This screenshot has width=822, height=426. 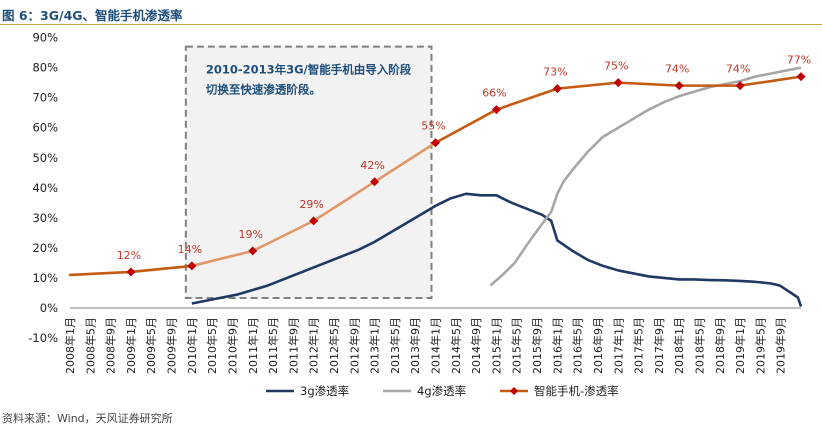 What do you see at coordinates (131, 345) in the screenshot?
I see `x-tick-label: 2009年1月` at bounding box center [131, 345].